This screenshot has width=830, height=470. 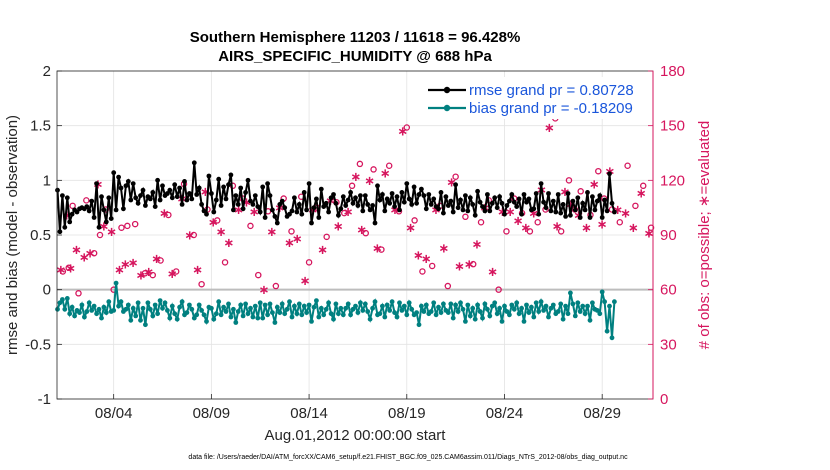 I want to click on x-tick-label: 08/24, so click(x=505, y=413).